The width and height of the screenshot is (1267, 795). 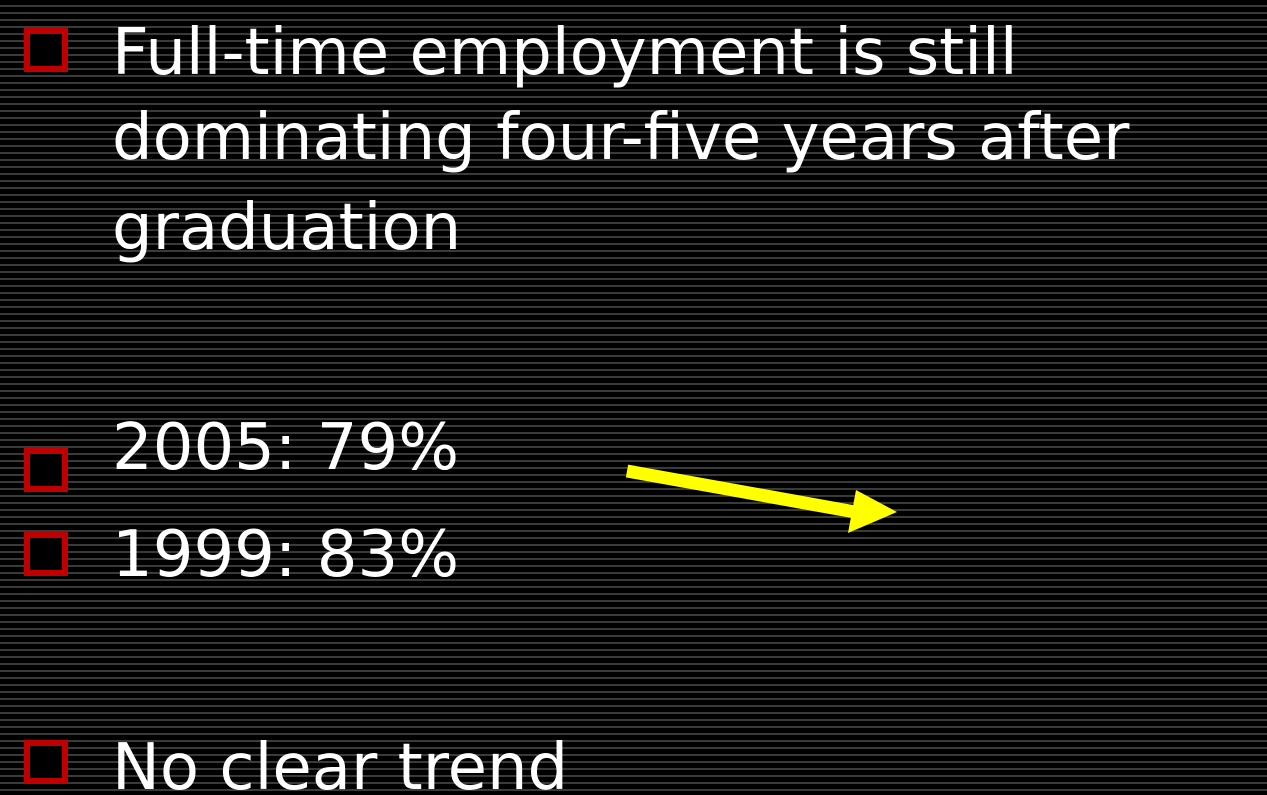 What do you see at coordinates (287, 228) in the screenshot?
I see `bullet-text: graduation` at bounding box center [287, 228].